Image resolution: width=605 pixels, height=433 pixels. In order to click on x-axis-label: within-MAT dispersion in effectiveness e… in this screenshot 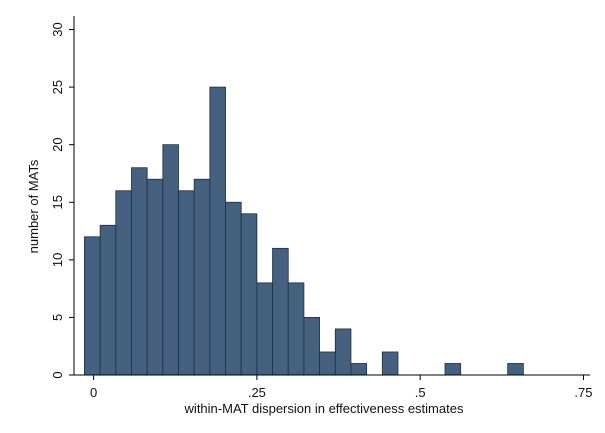, I will do `click(324, 408)`.